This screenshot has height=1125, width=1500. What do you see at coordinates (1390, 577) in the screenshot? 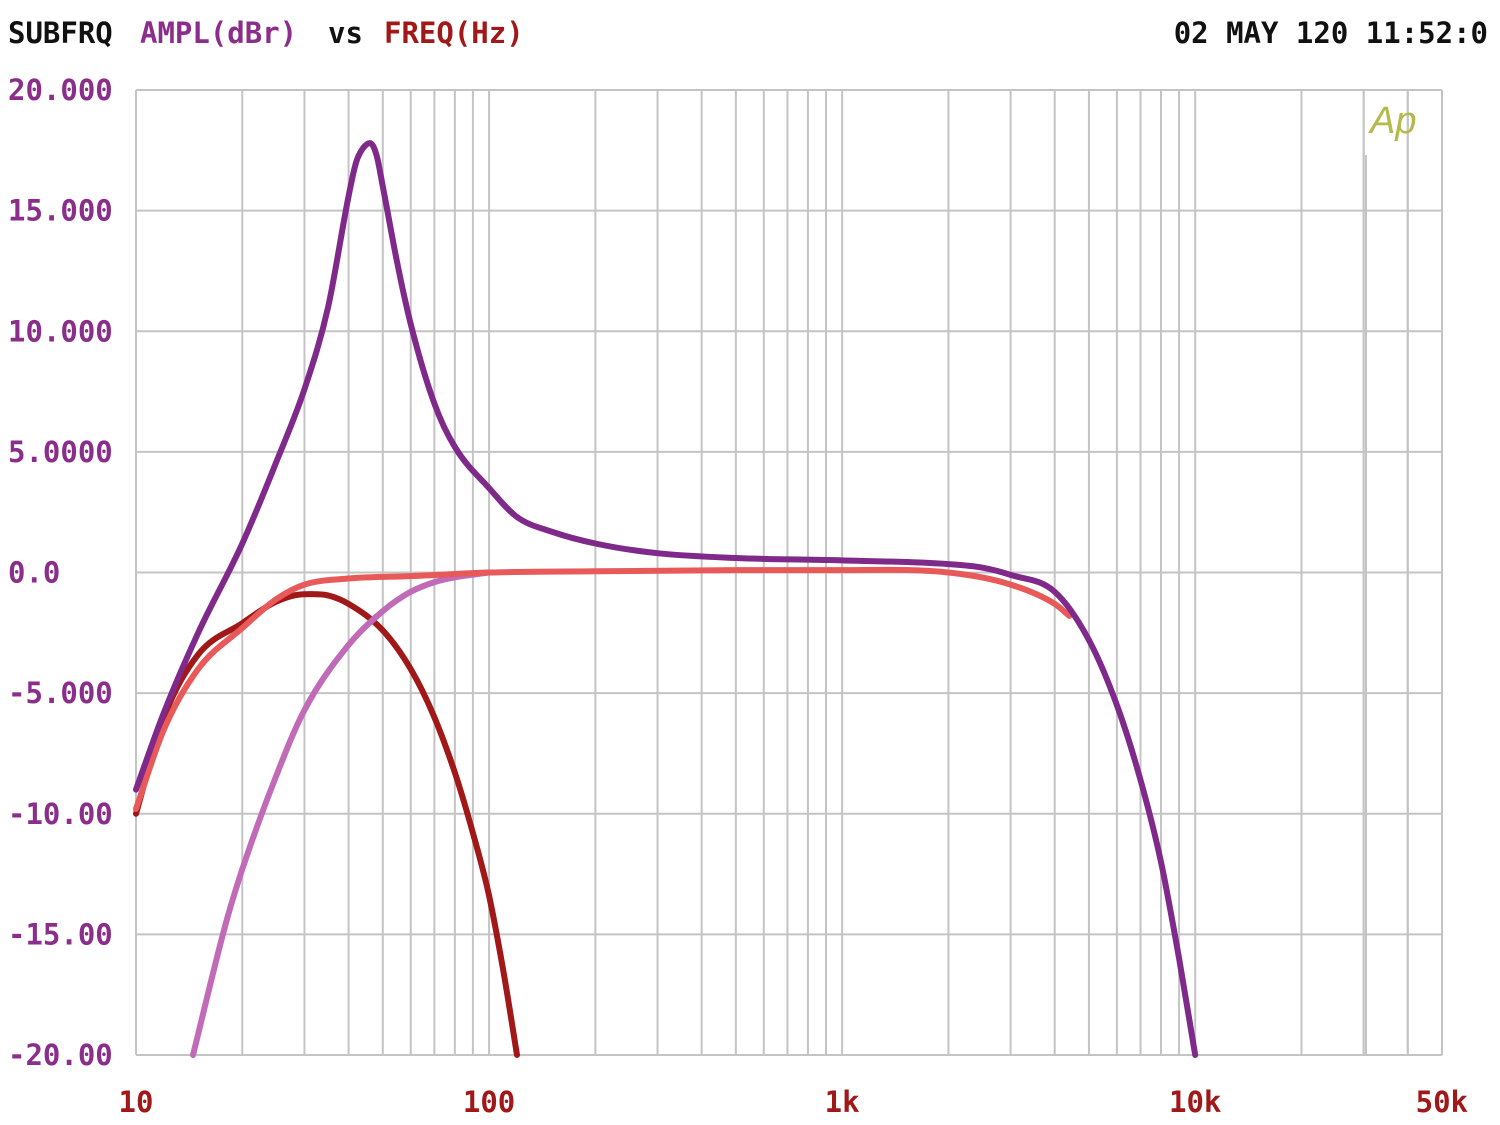
I see `ap-logo: Ap` at bounding box center [1390, 577].